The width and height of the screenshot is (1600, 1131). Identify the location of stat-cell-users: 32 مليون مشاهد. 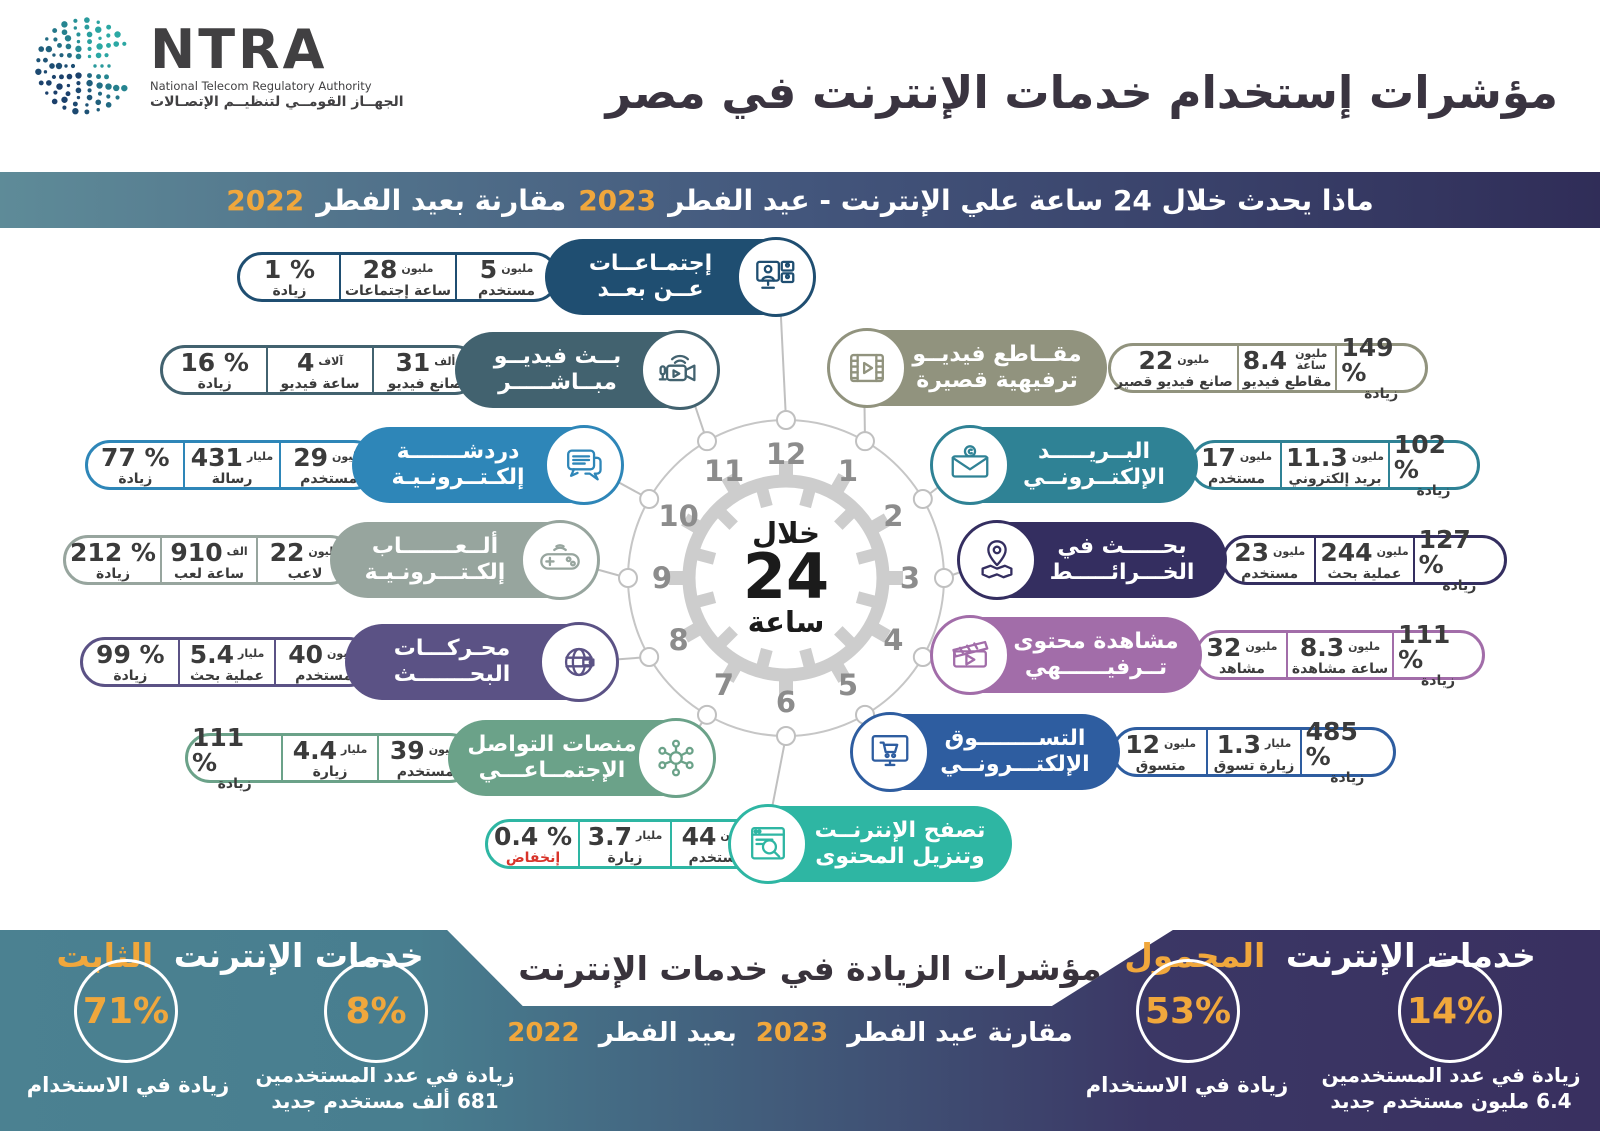
(1243, 655).